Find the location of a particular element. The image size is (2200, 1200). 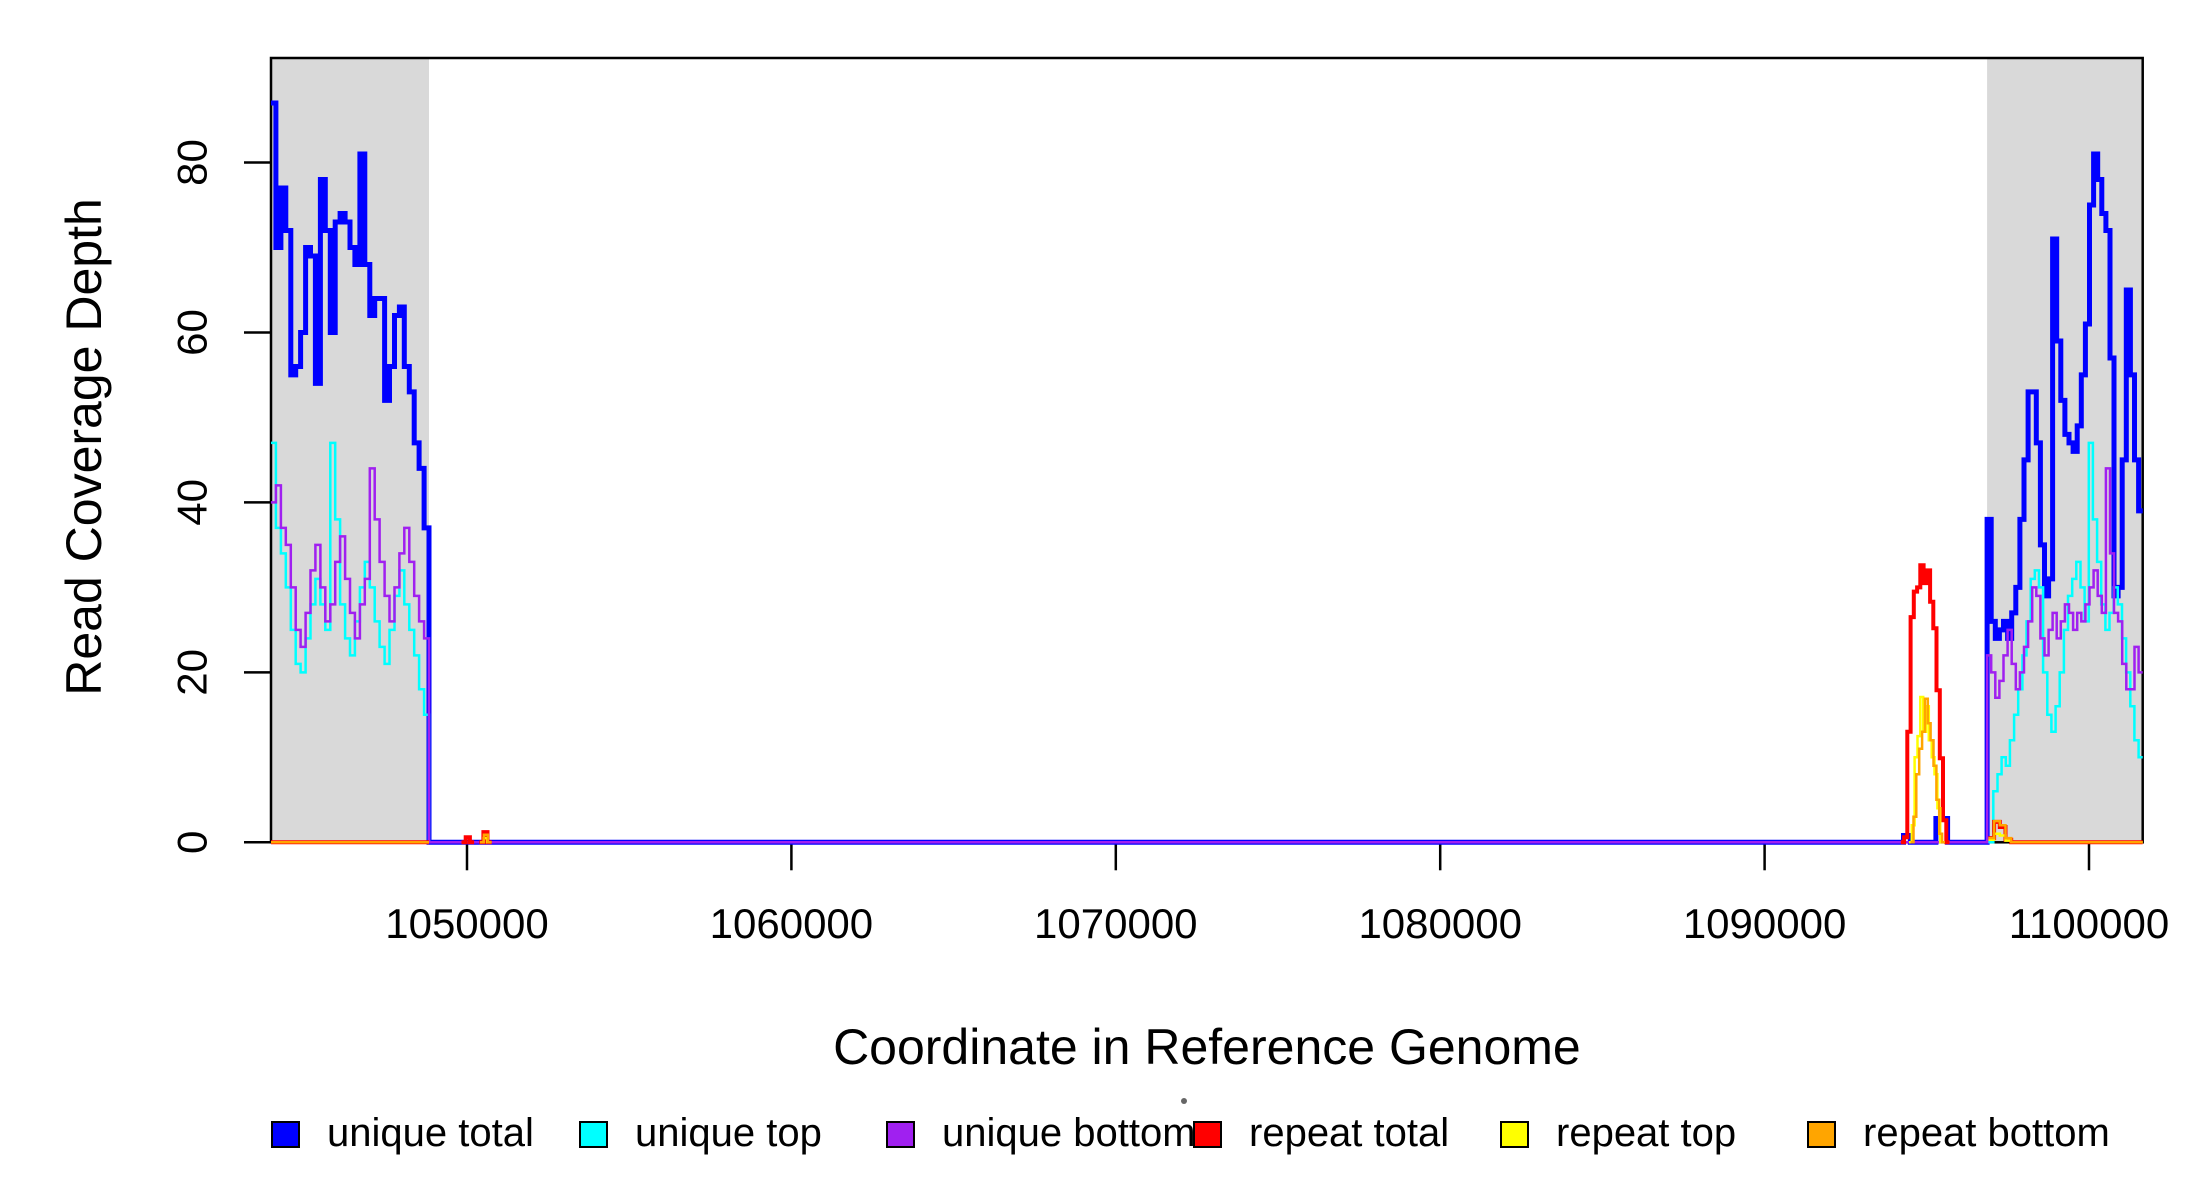

x-axis-title: Coordinate in Reference Genome is located at coordinates (1207, 1047).